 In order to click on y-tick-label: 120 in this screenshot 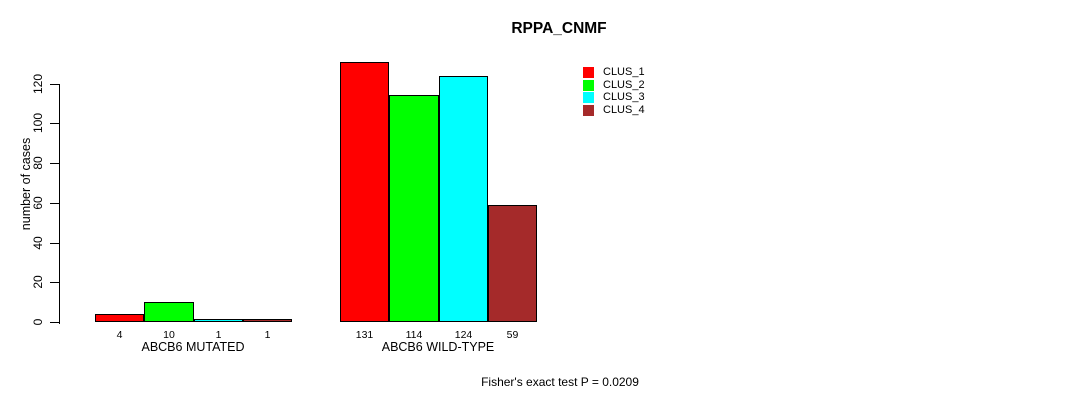, I will do `click(38, 83)`.